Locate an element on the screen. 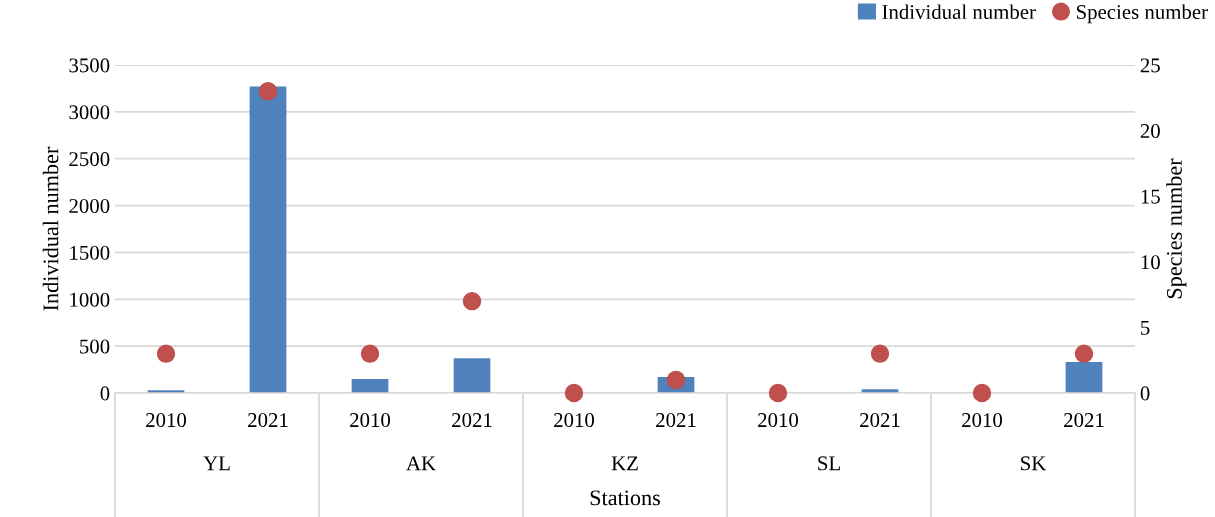 This screenshot has width=1215, height=517. text: SL is located at coordinates (829, 463).